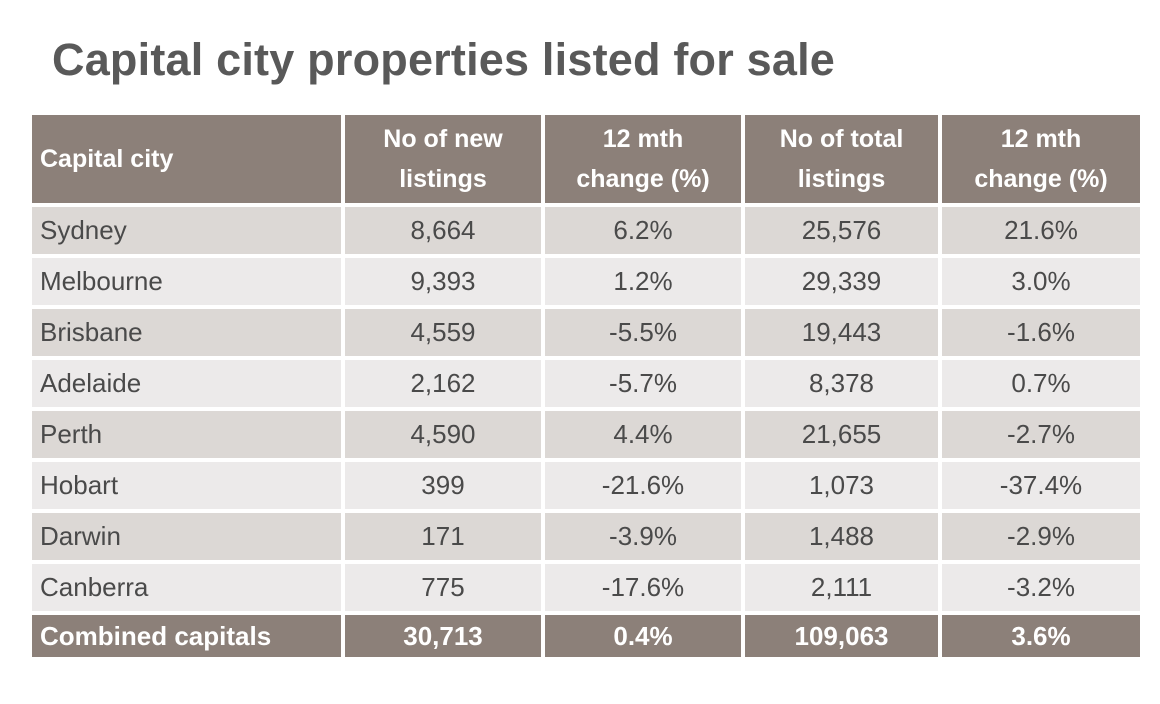 This screenshot has height=704, width=1160. Describe the element at coordinates (841, 139) in the screenshot. I see `header-label: No of total` at that location.